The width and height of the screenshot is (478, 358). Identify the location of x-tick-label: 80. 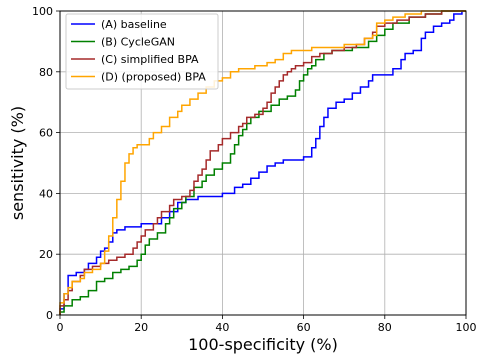
(385, 327).